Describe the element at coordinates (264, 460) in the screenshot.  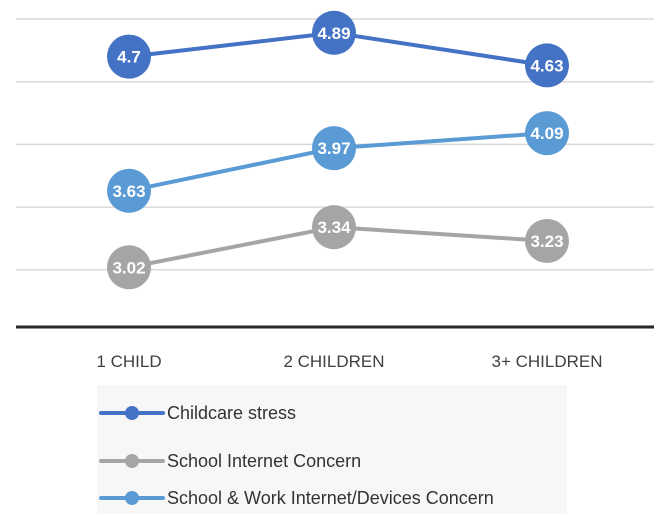
I see `legend-label-school-internet-concern: School Internet Concern` at that location.